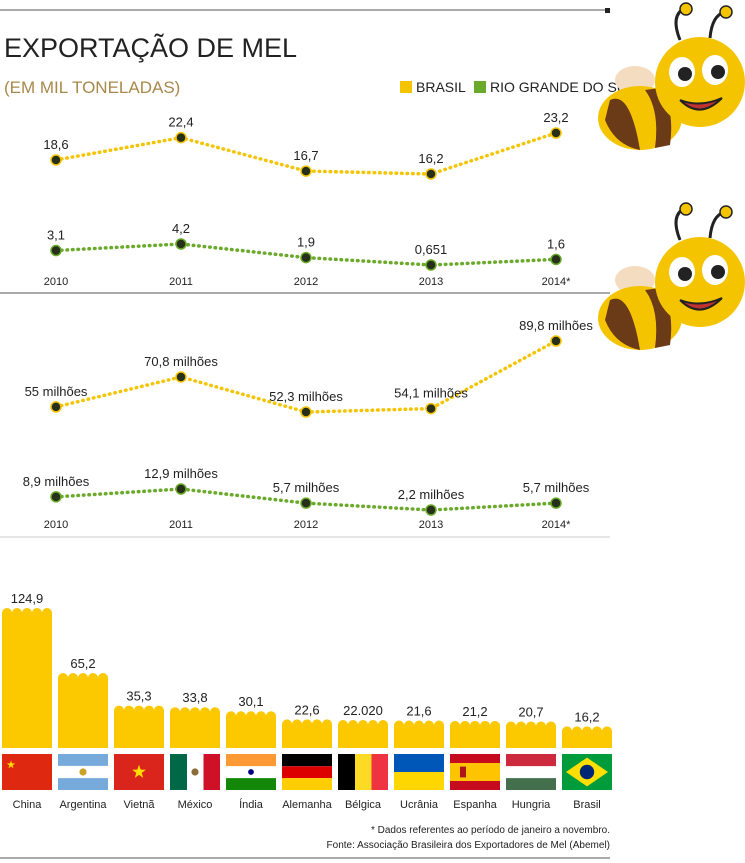  I want to click on data-label: 33,8, so click(194, 697).